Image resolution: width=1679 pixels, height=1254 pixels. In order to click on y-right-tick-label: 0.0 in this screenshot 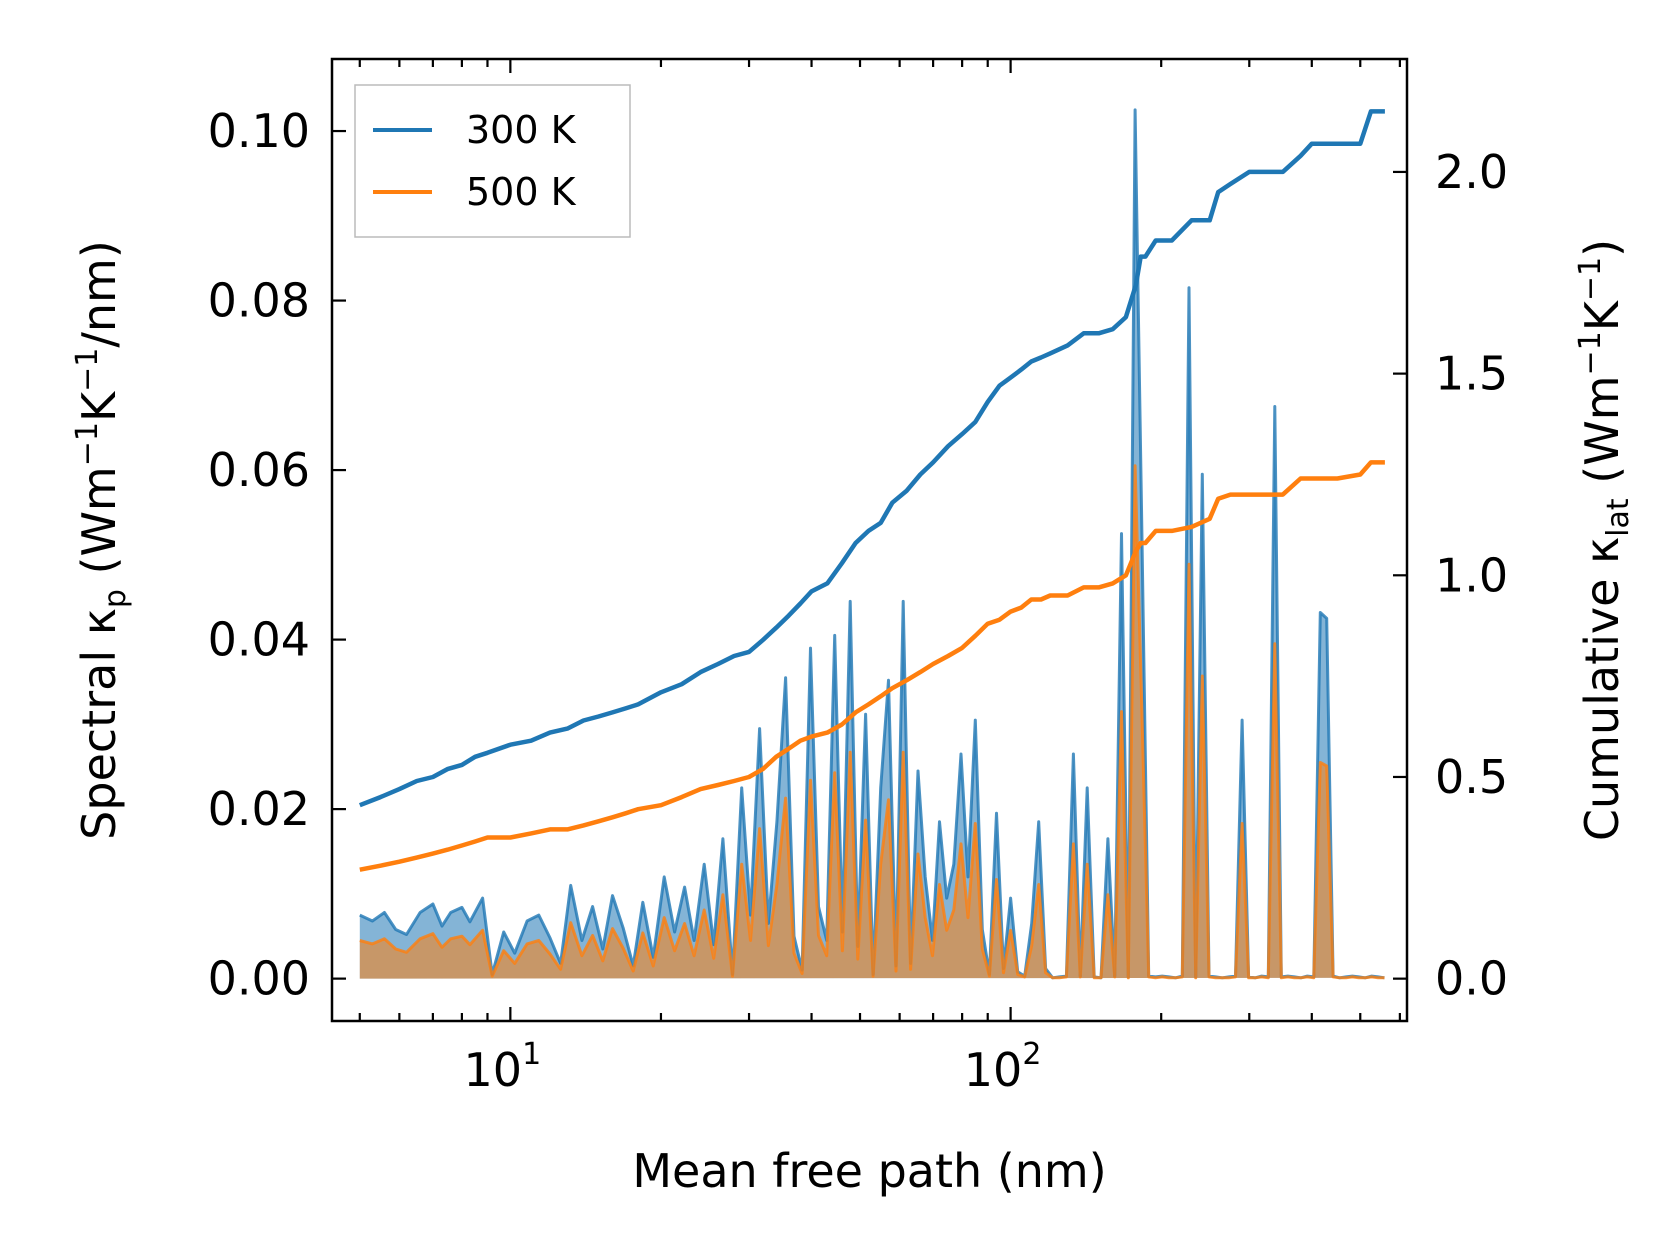, I will do `click(1471, 979)`.